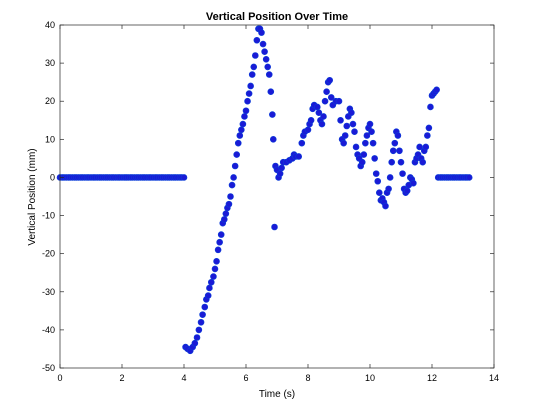 This screenshot has height=414, width=535. What do you see at coordinates (307, 378) in the screenshot?
I see `x-tick-label: 8` at bounding box center [307, 378].